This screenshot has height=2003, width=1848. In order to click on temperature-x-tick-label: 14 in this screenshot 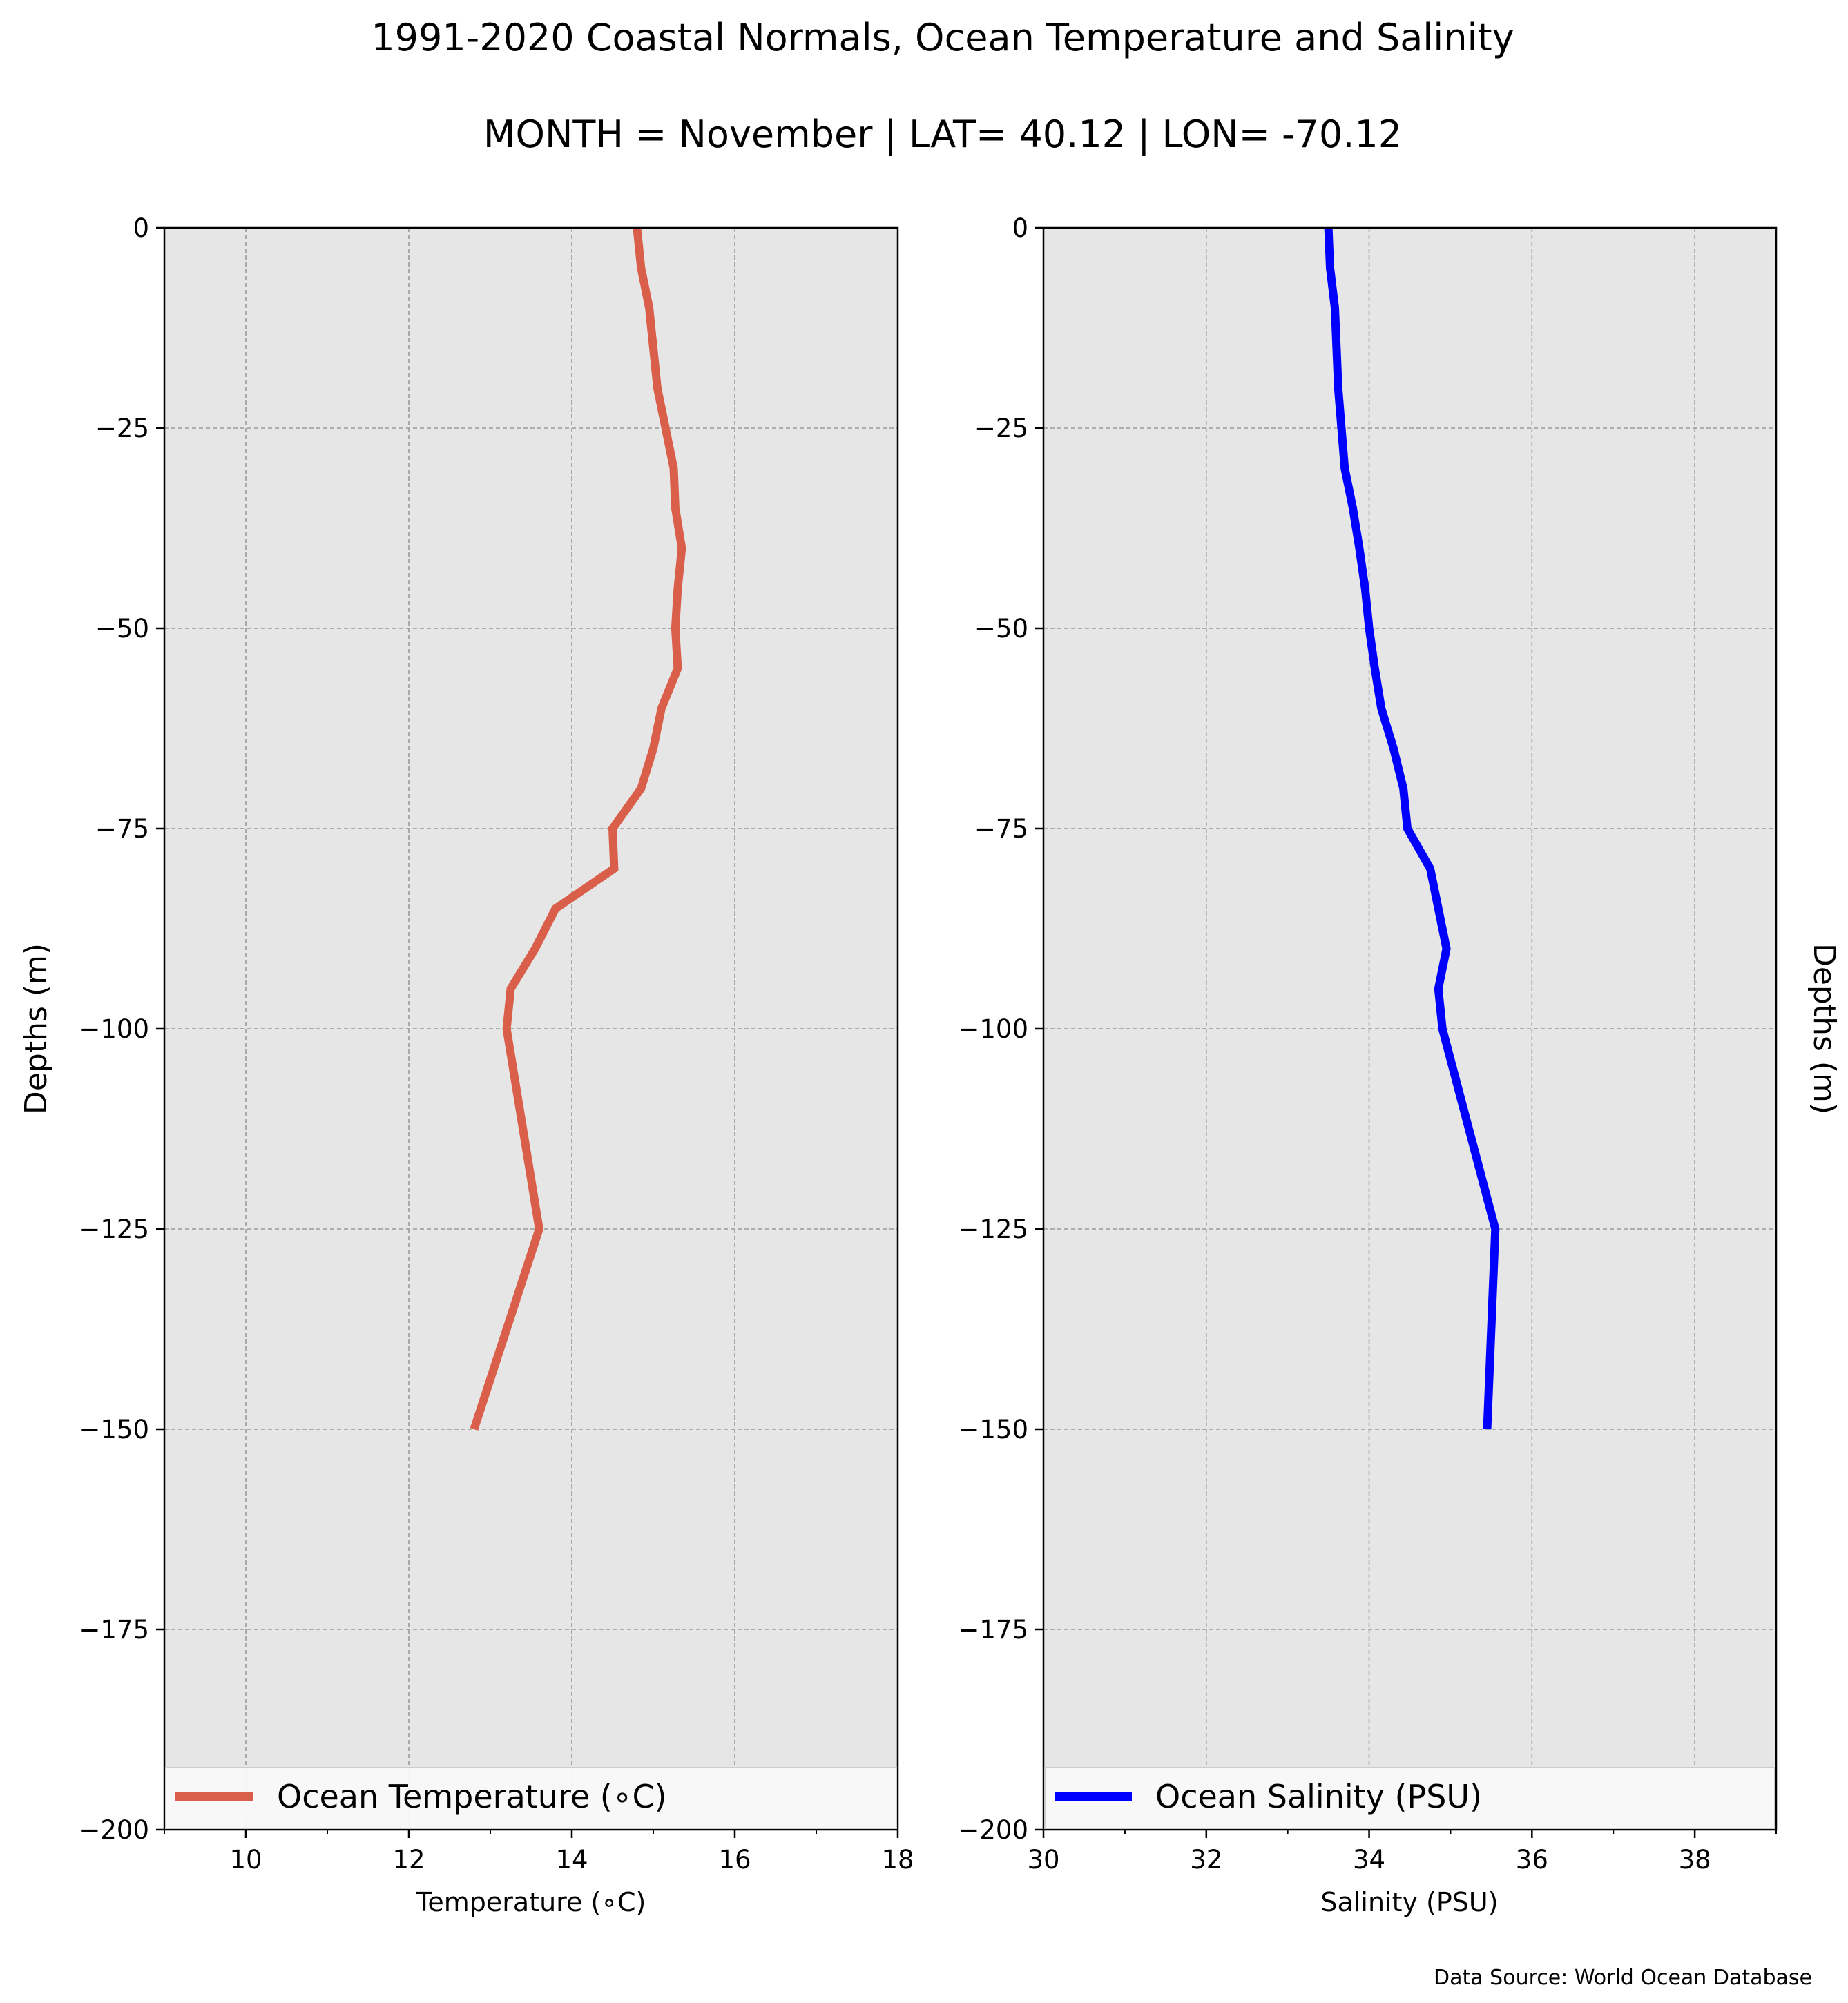, I will do `click(571, 1860)`.